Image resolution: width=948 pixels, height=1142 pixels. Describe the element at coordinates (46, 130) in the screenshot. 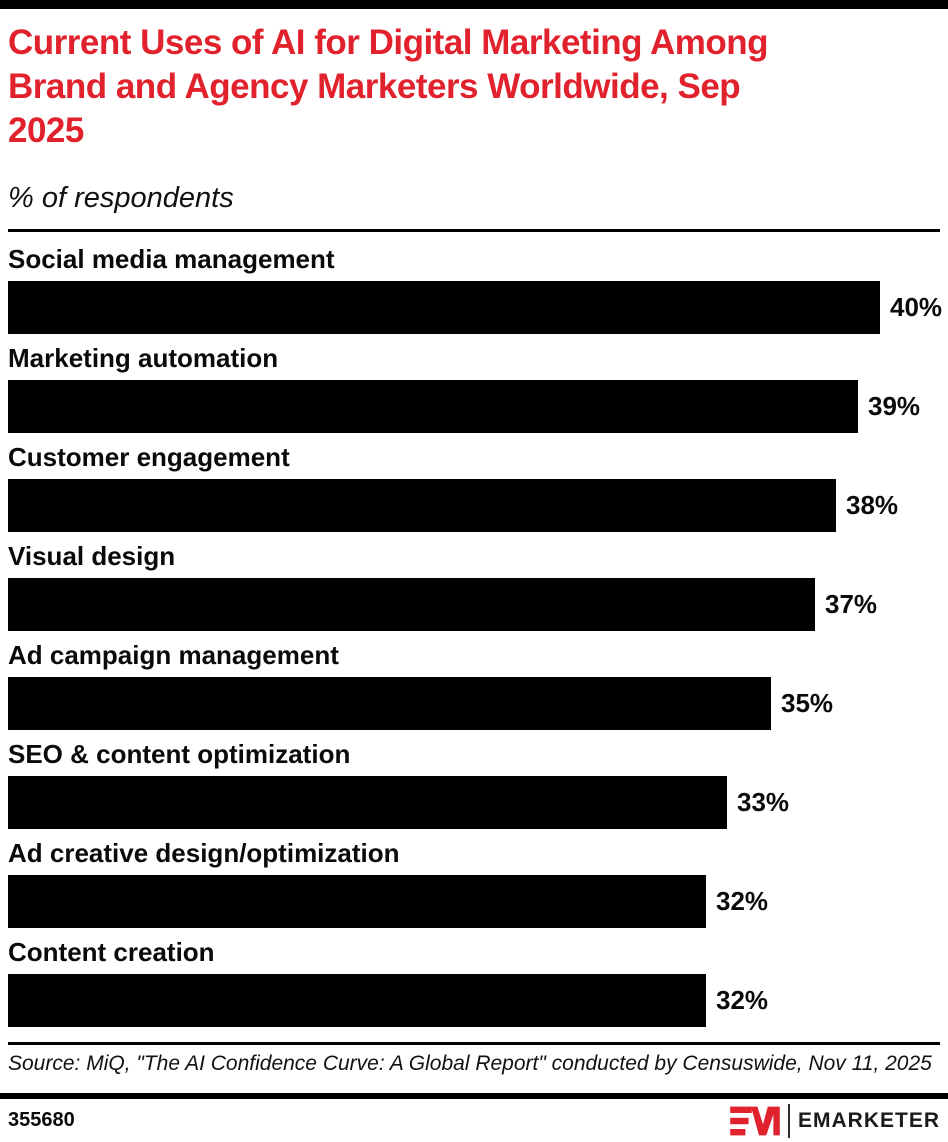

I see `chart-title-line-3: 2025` at that location.